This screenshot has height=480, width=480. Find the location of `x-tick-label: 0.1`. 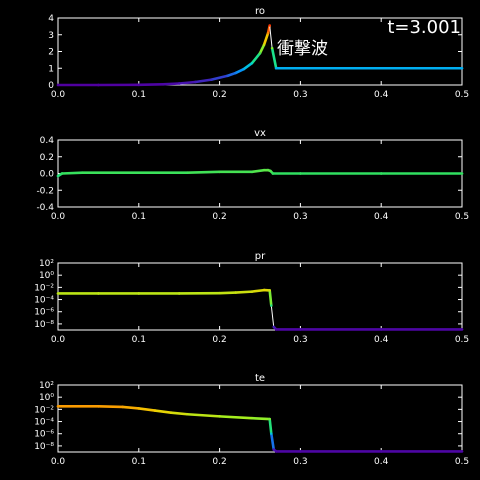

x-tick-label: 0.1 is located at coordinates (139, 217).